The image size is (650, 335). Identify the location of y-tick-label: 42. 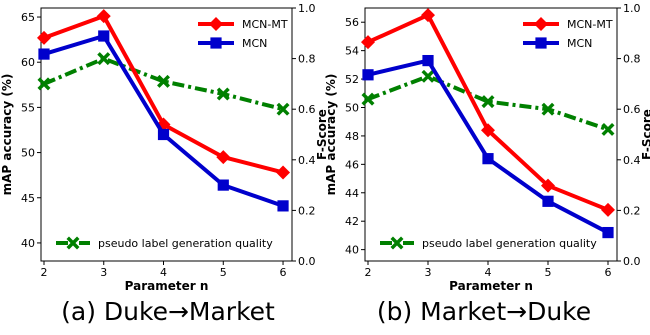
(352, 221).